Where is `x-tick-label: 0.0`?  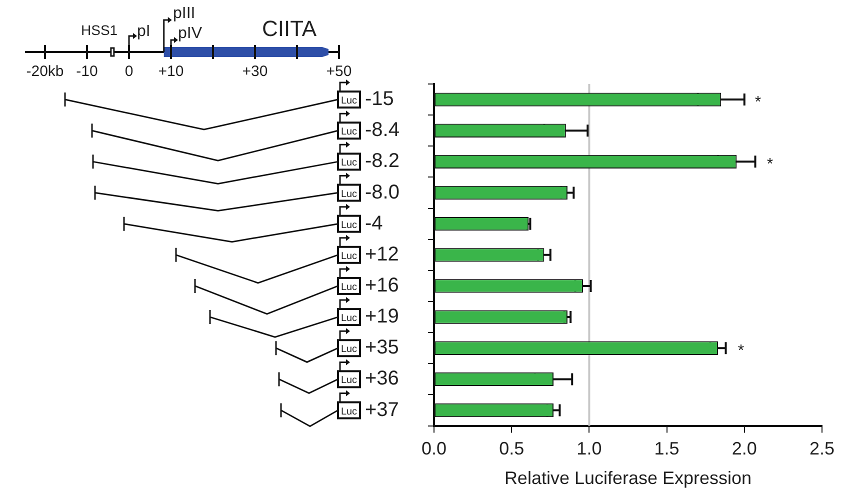 x-tick-label: 0.0 is located at coordinates (434, 448).